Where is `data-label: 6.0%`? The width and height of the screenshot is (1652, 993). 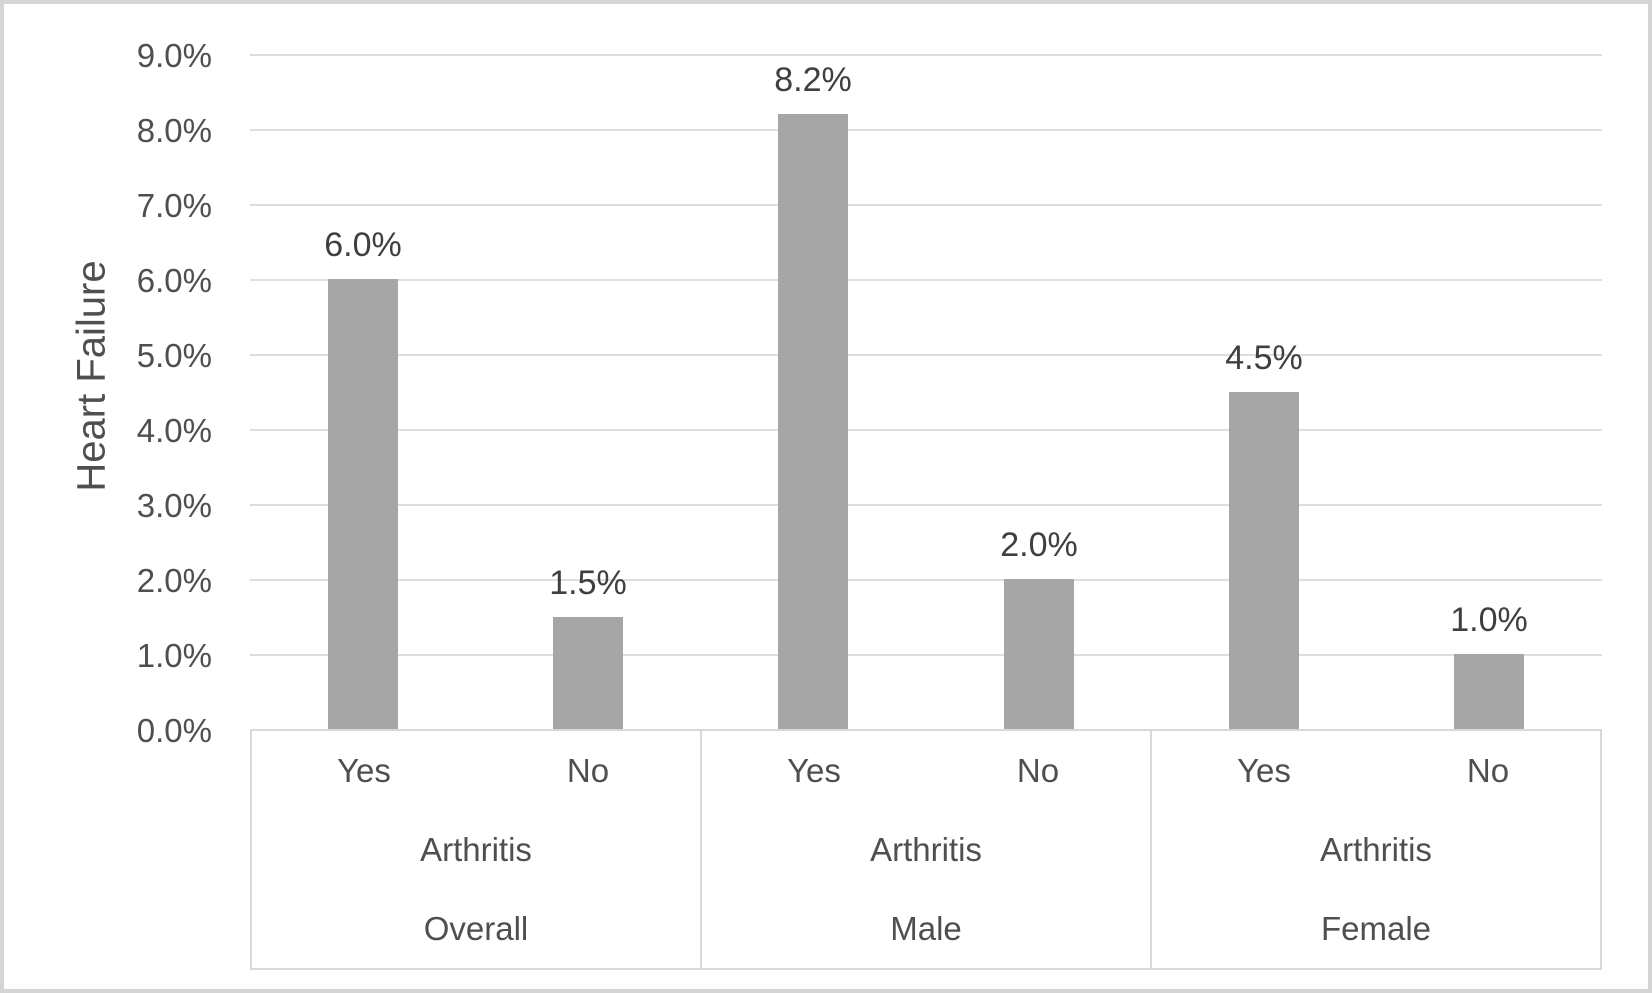
data-label: 6.0% is located at coordinates (363, 245).